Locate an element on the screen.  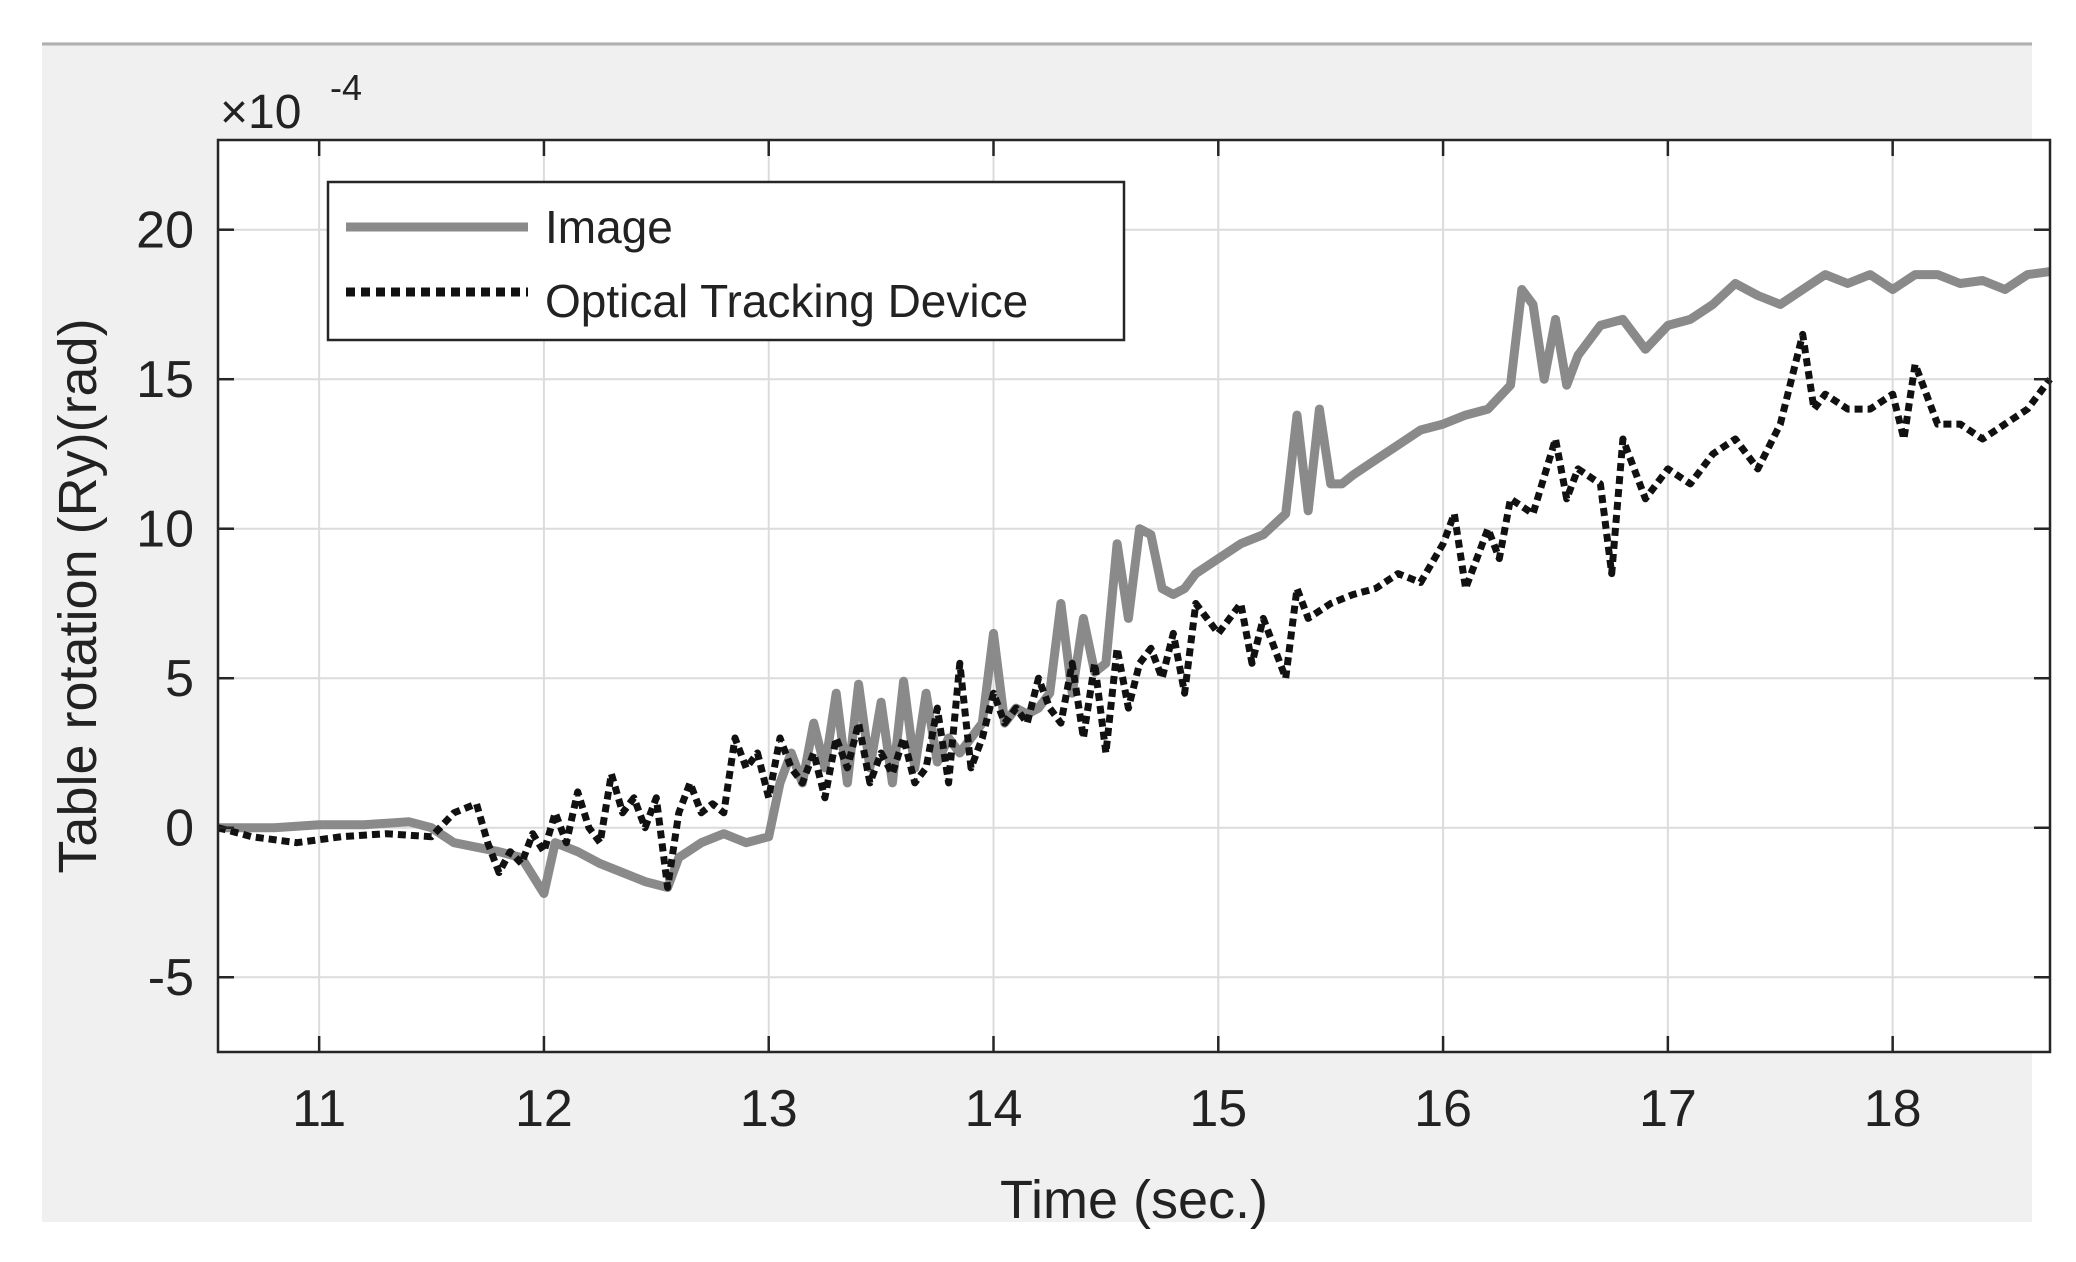
x-tick-label: 14 is located at coordinates (994, 1109).